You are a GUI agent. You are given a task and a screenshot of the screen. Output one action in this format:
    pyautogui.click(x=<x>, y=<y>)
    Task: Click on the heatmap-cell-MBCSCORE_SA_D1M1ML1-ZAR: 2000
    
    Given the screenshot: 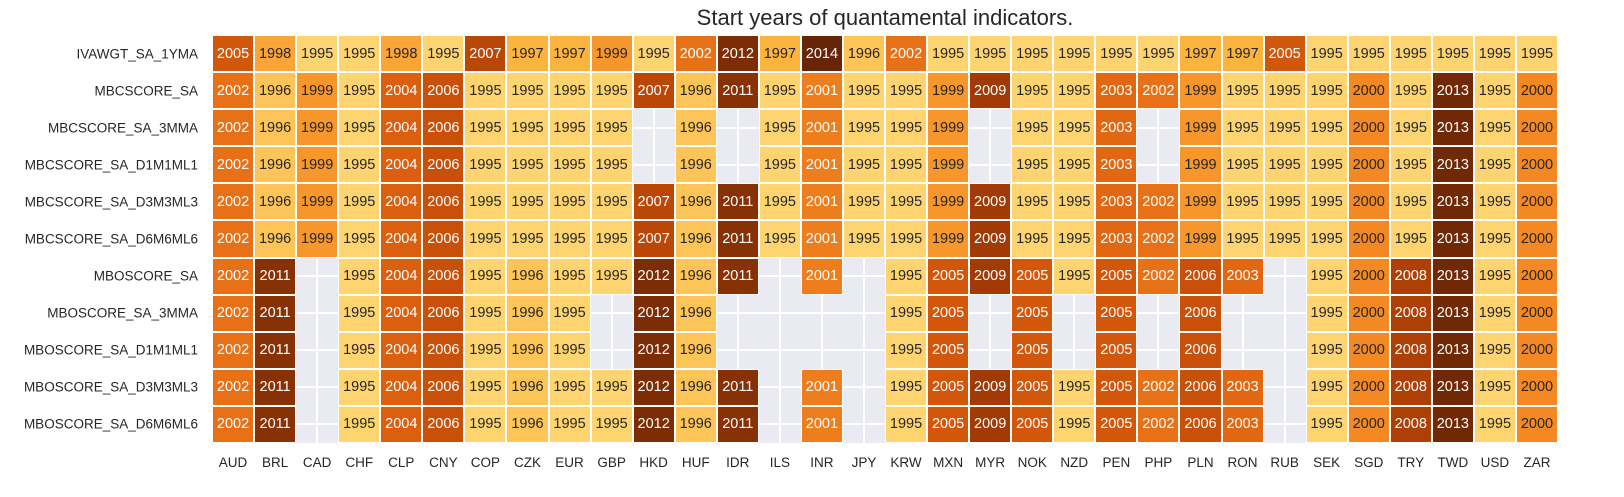 What is the action you would take?
    pyautogui.click(x=1536, y=165)
    